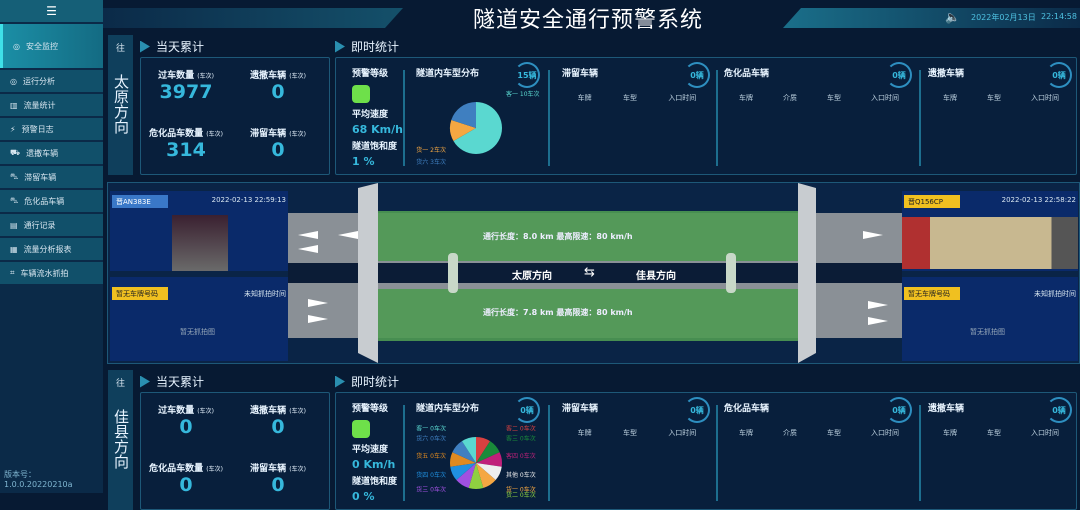 This screenshot has width=1080, height=510. What do you see at coordinates (51, 225) in the screenshot?
I see `sidebar-item: ▤ 通行记录` at bounding box center [51, 225].